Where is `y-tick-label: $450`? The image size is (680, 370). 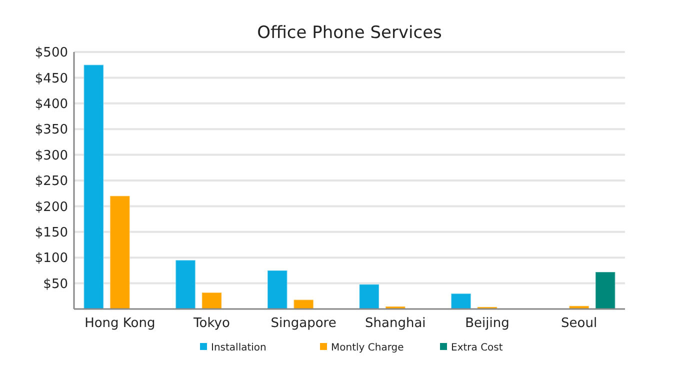
y-tick-label: $450 is located at coordinates (51, 78).